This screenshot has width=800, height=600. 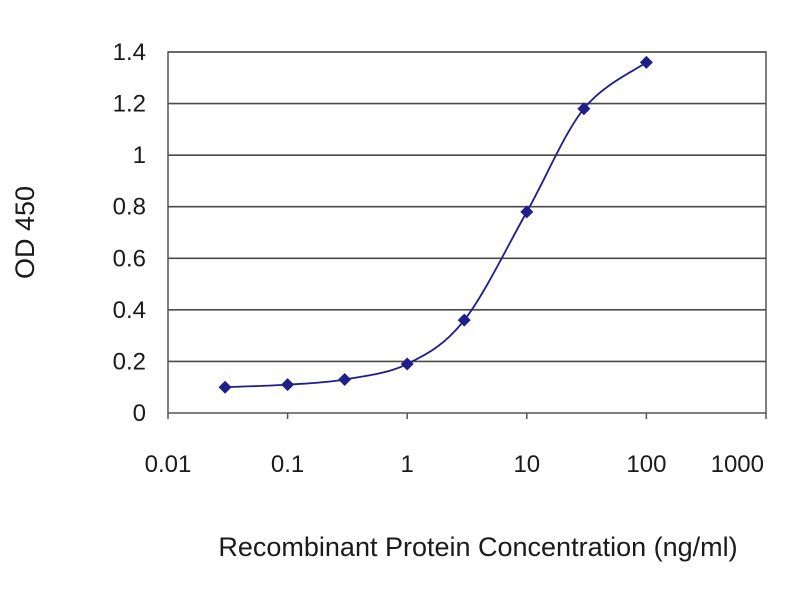 What do you see at coordinates (454, 464) in the screenshot?
I see `x-axis-tick-labels: 0.01 0.1 1 10 100 1000` at bounding box center [454, 464].